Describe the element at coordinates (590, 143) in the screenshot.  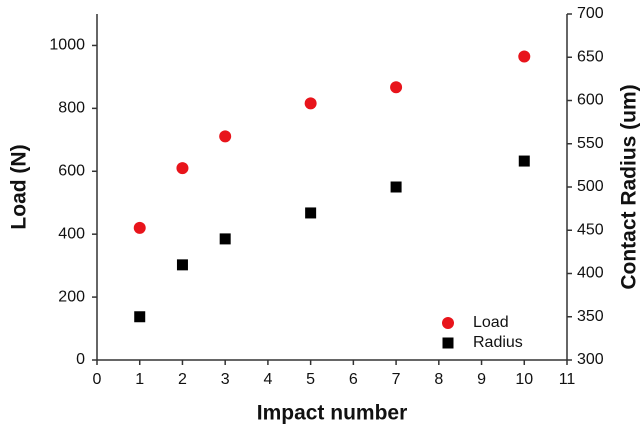
I see `y2-tick-label: 550` at that location.